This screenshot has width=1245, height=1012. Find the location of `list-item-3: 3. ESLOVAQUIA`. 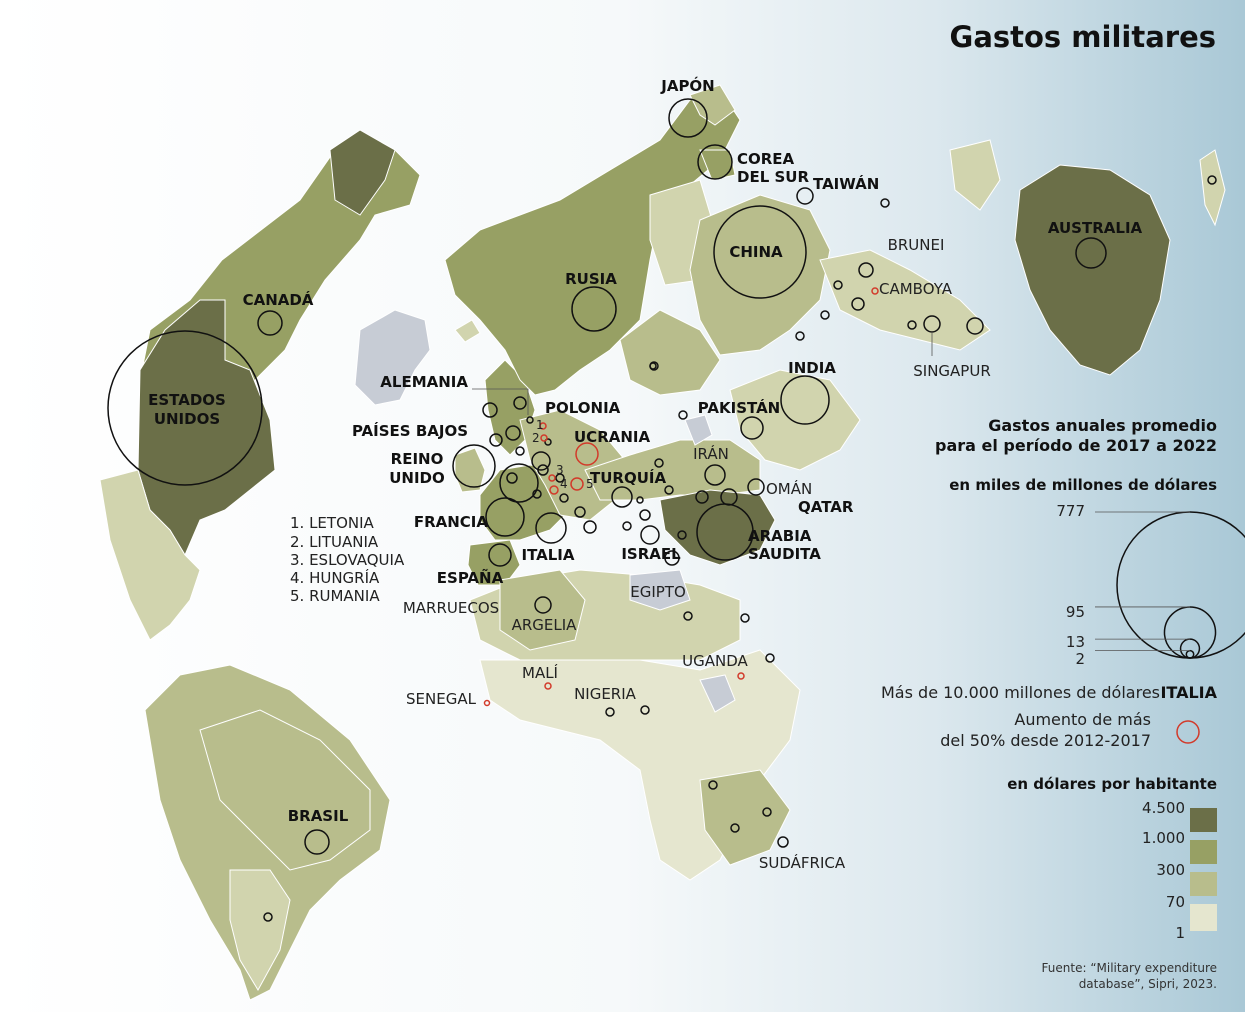

list-item-3: 3. ESLOVAQUIA is located at coordinates (347, 560).